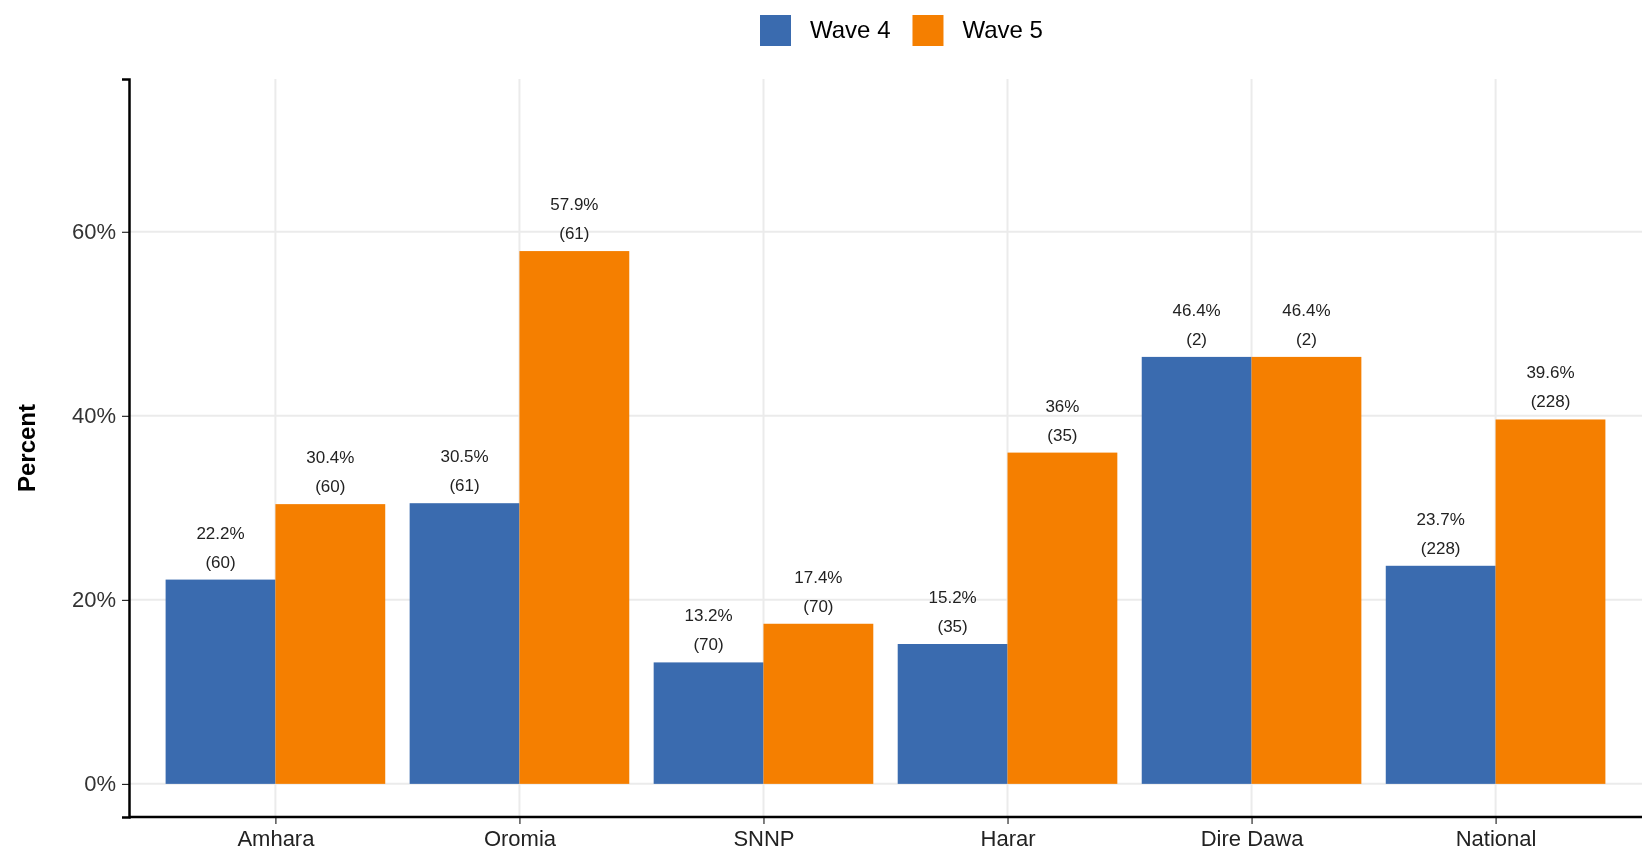 Image resolution: width=1642 pixels, height=857 pixels. What do you see at coordinates (952, 612) in the screenshot?
I see `data-label: 15.2% (35)` at bounding box center [952, 612].